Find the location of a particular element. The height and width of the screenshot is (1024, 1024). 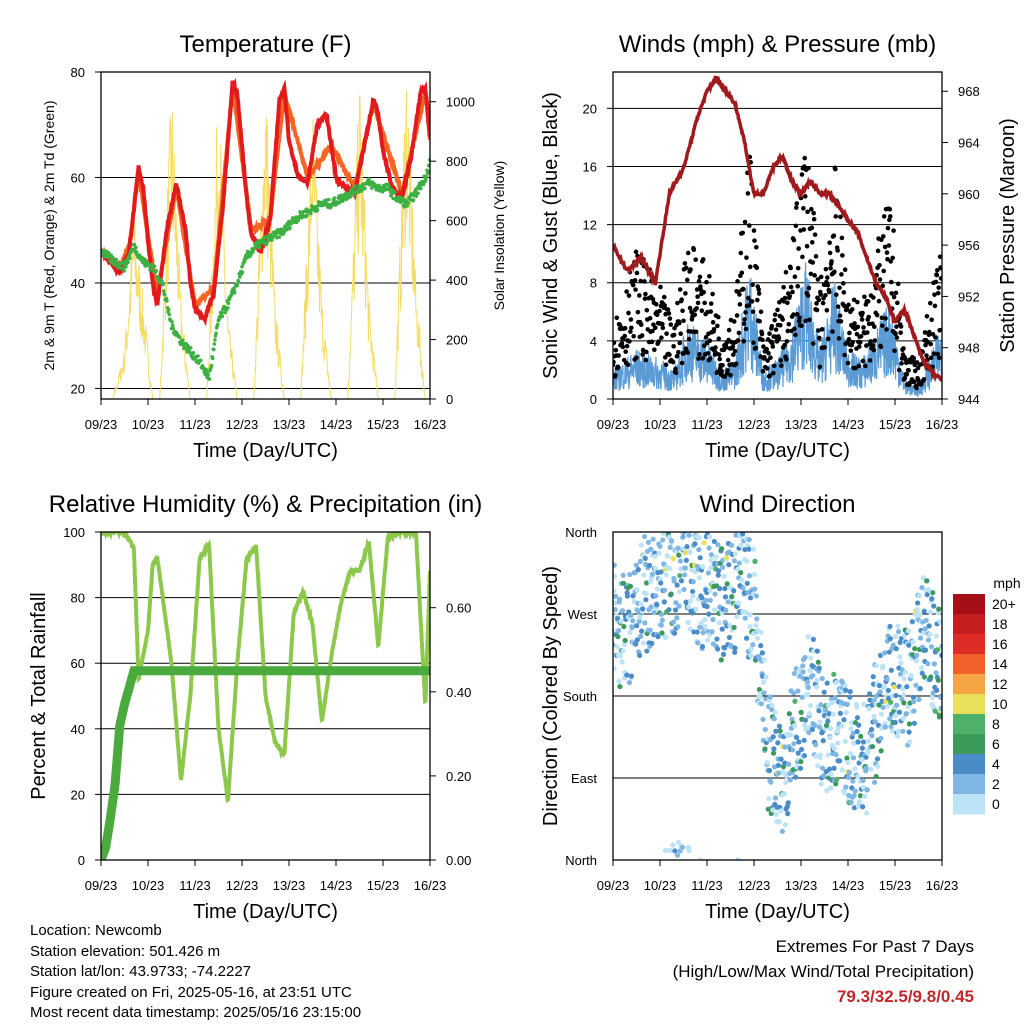

y-axis-title: Direction (Colored By Speed) is located at coordinates (551, 696).